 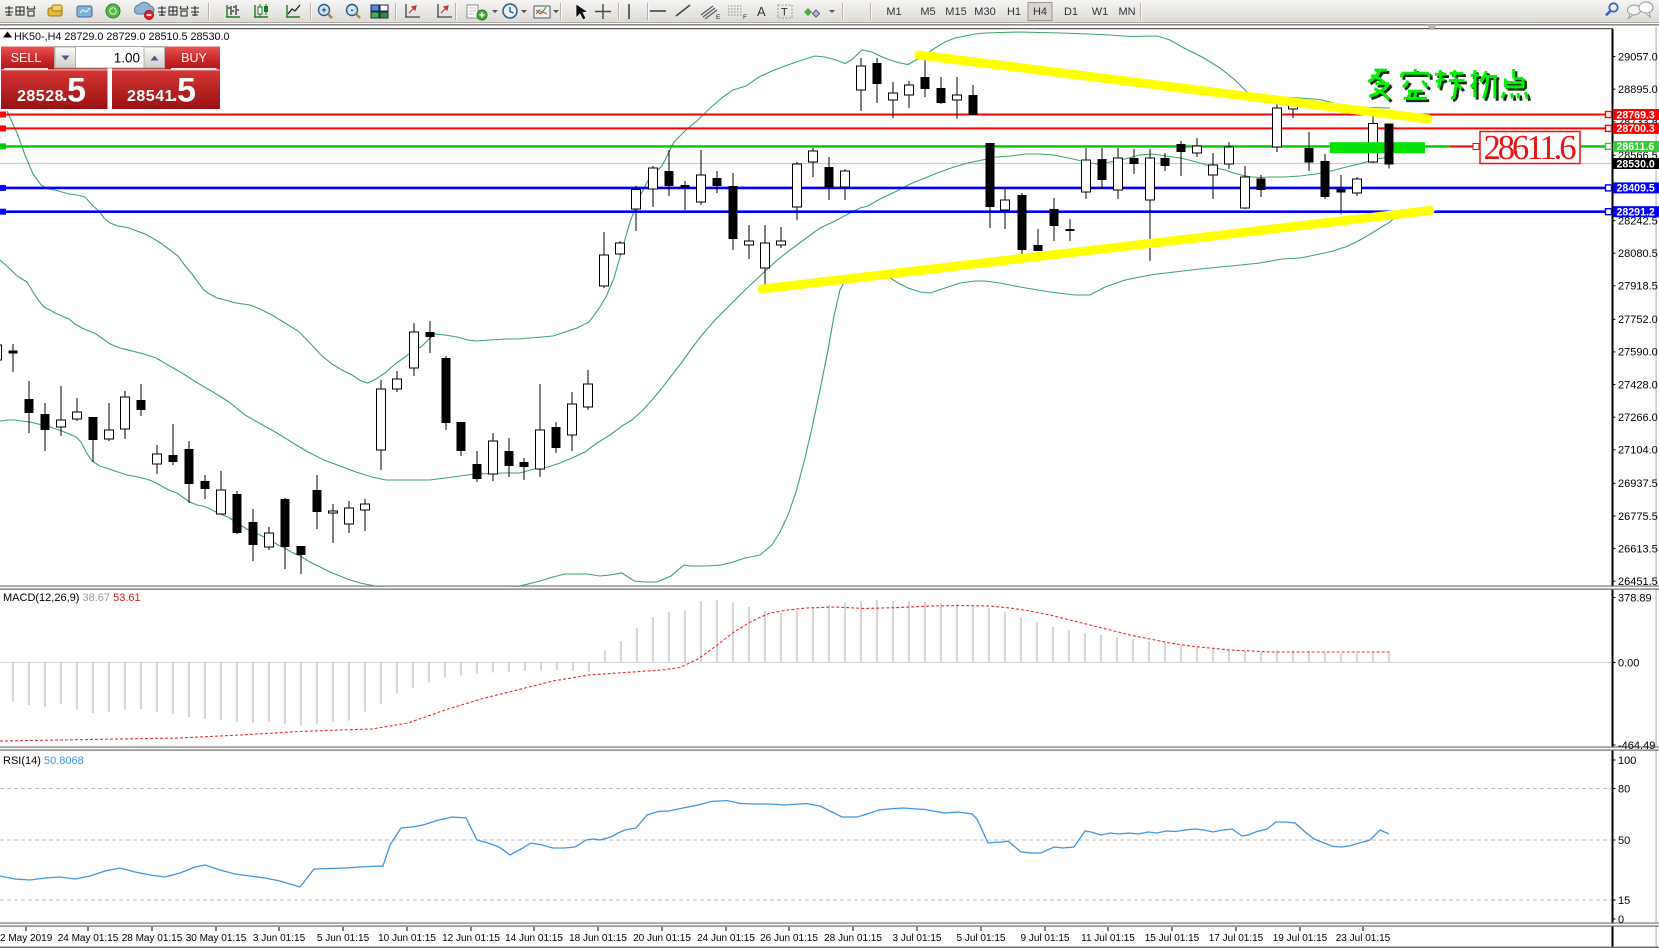 What do you see at coordinates (279, 938) in the screenshot?
I see `svg-text: 3 Jun 01:15` at bounding box center [279, 938].